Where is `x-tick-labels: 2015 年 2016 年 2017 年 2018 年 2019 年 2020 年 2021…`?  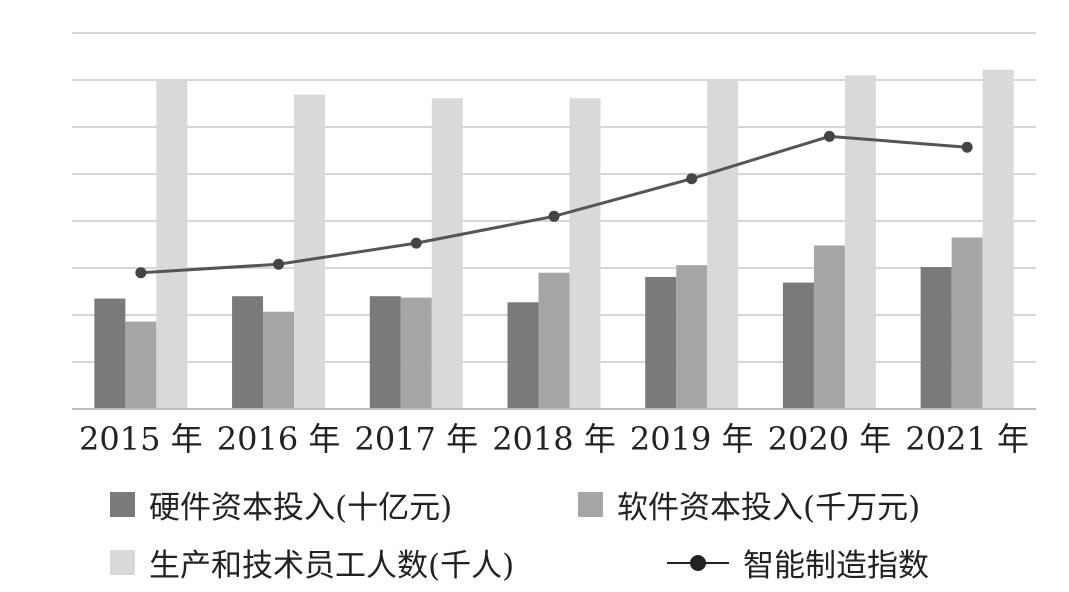 x-tick-labels: 2015 年 2016 年 2017 年 2018 年 2019 年 2020 年 2021… is located at coordinates (554, 439).